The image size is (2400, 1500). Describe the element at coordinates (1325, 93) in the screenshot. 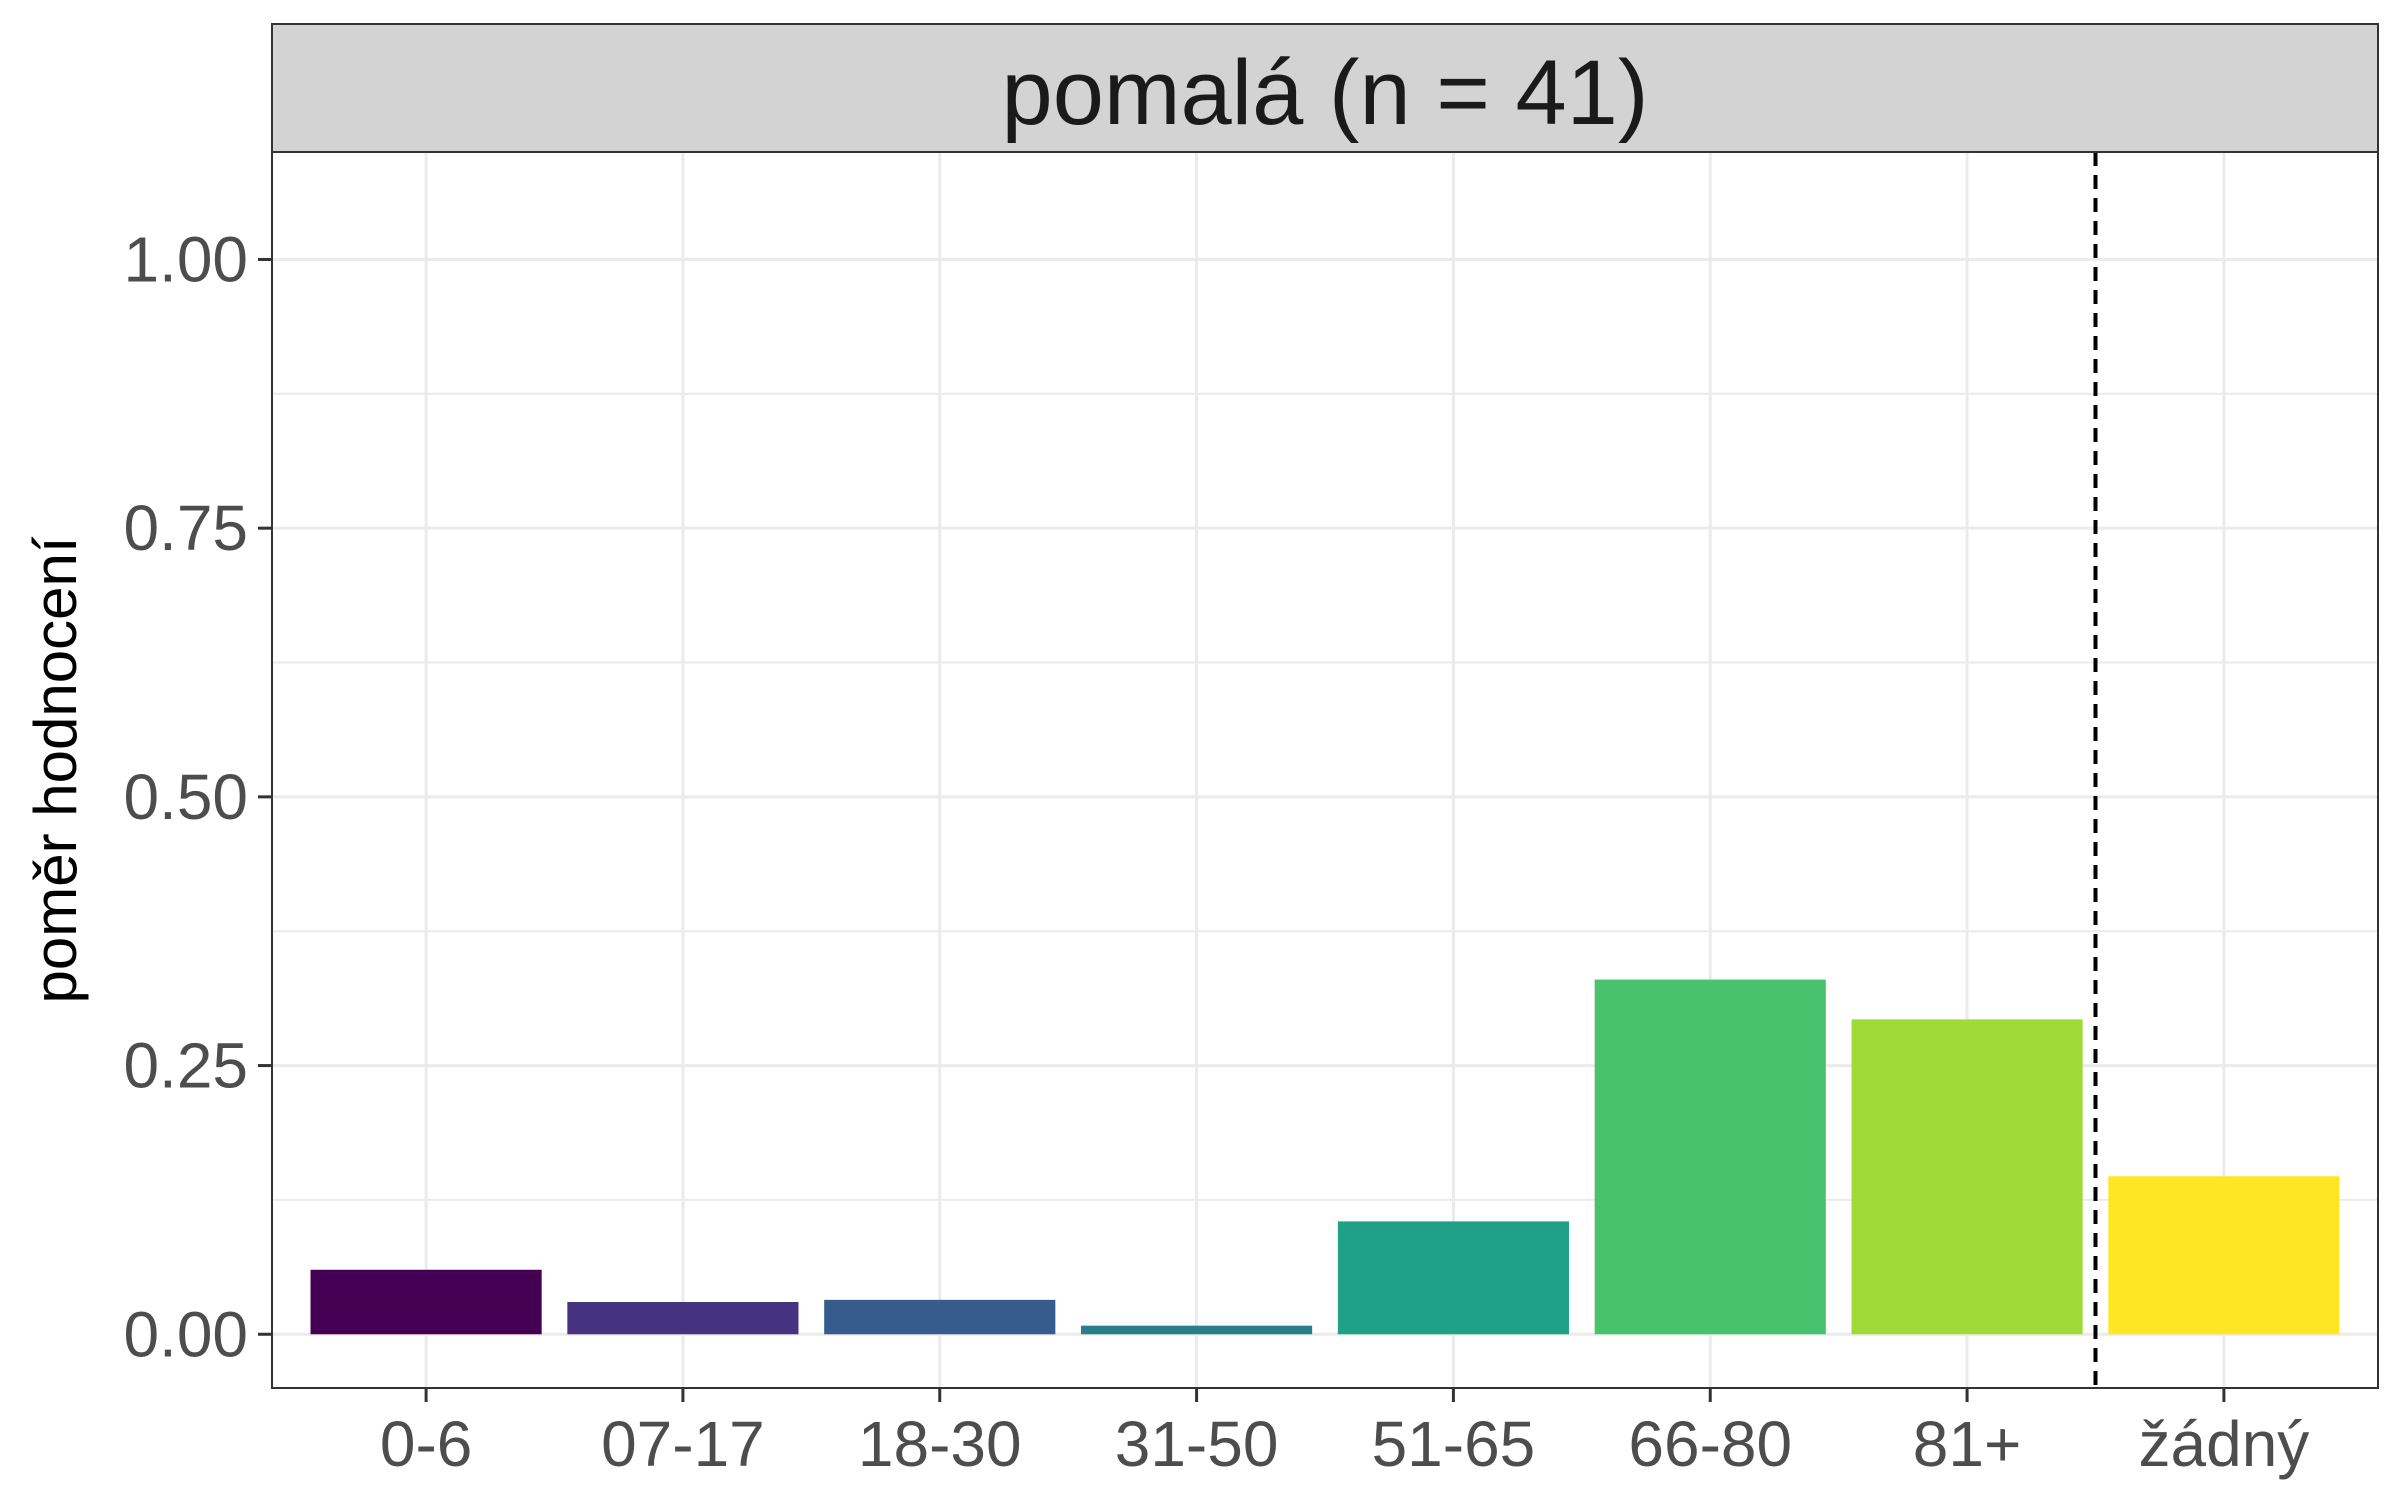

I see `panel-title: pomalá (n = 41)` at that location.